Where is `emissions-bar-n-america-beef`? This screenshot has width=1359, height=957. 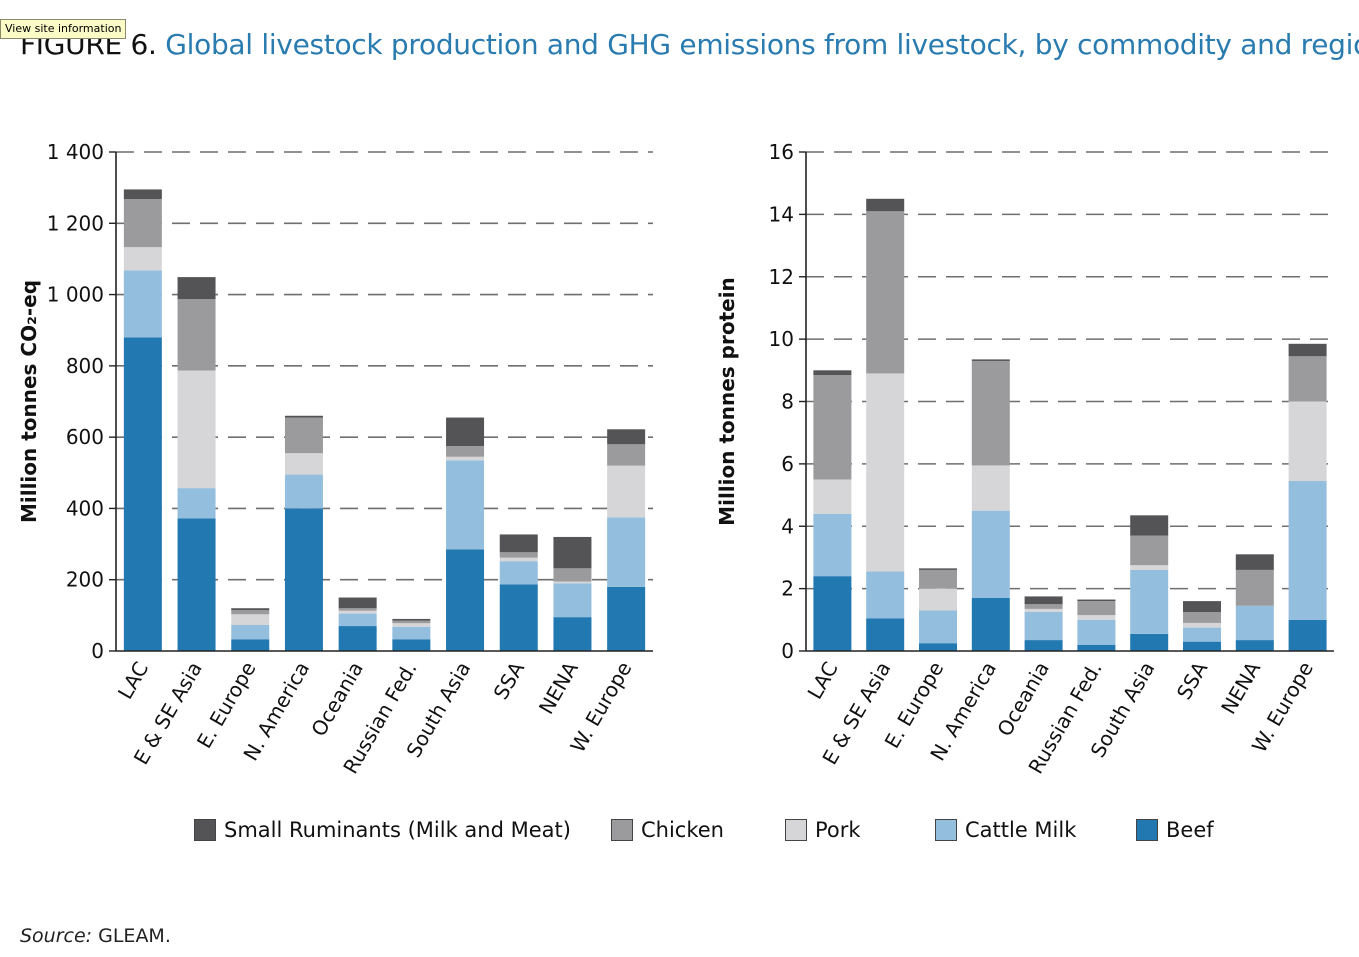
emissions-bar-n-america-beef is located at coordinates (303, 579).